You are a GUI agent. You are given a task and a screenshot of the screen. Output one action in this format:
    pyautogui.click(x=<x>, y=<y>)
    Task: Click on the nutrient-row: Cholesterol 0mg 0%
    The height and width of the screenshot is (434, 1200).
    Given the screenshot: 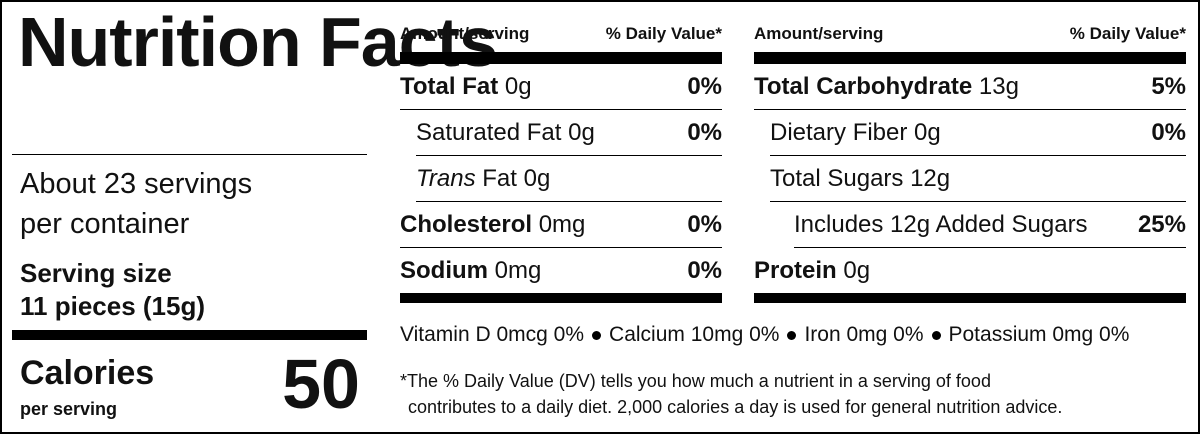 What is the action you would take?
    pyautogui.click(x=561, y=225)
    